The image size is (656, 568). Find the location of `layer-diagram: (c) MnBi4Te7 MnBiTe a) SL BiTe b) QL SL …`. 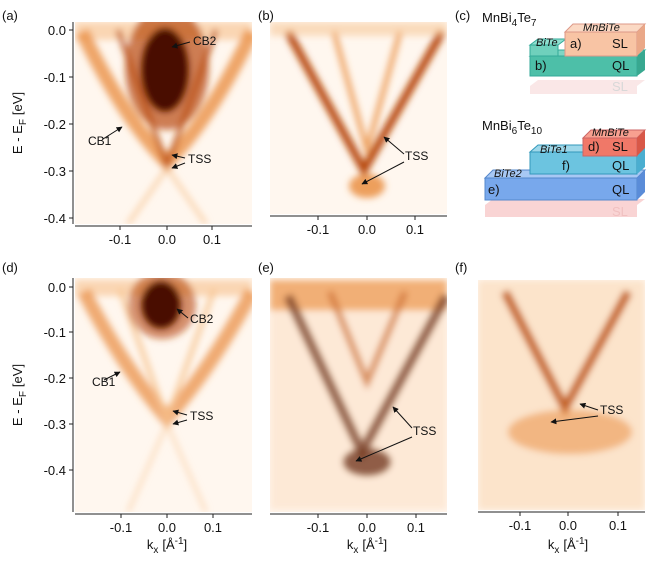

layer-diagram: (c) MnBi4Te7 MnBiTe a) SL BiTe b) QL SL … is located at coordinates (551, 113).